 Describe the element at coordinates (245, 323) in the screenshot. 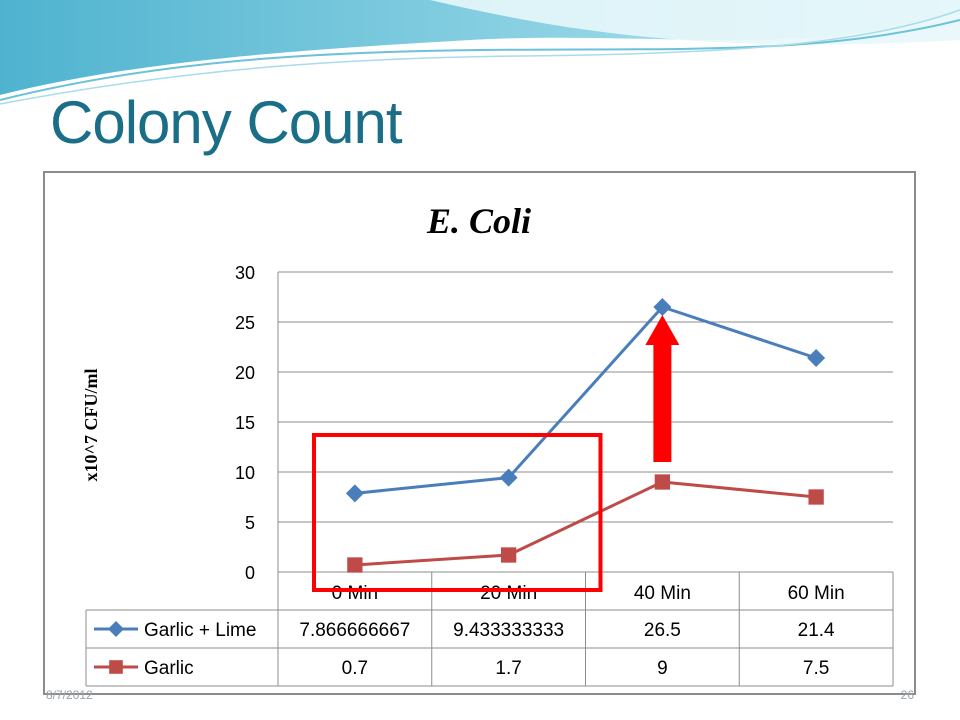

I see `y-tick-label: 25` at that location.